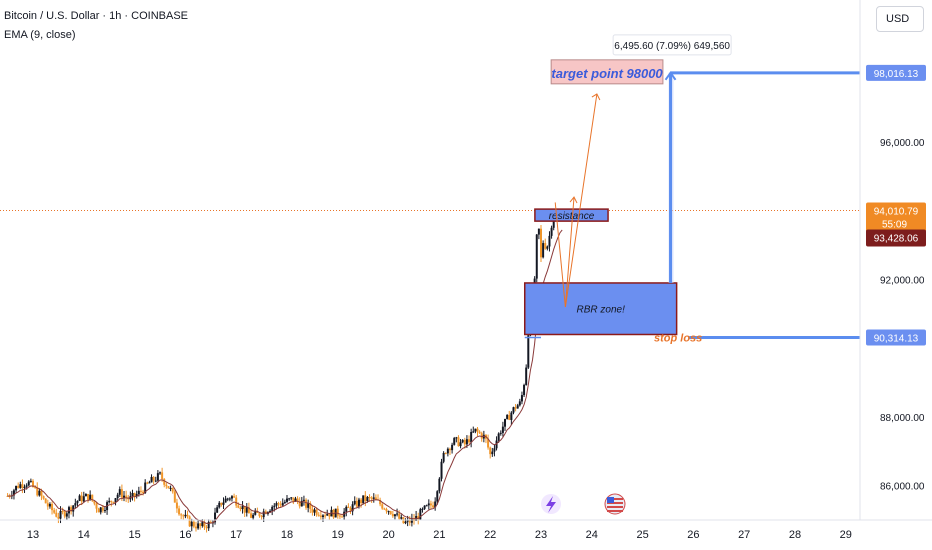 This screenshot has width=932, height=550. What do you see at coordinates (96, 16) in the screenshot?
I see `symbol-title: Bitcoin / U.S. Dollar · 1h · COINBASE` at bounding box center [96, 16].